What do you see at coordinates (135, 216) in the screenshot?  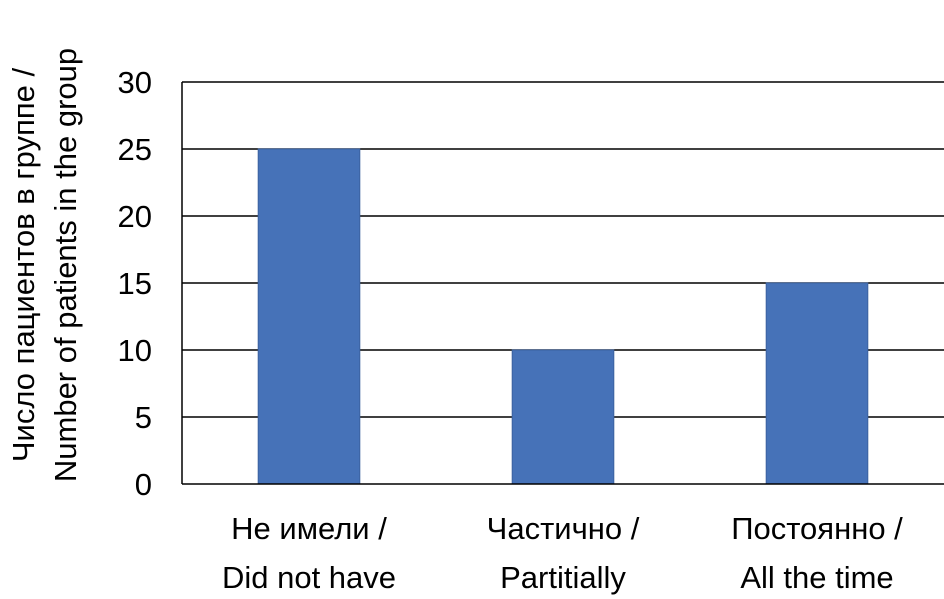 I see `y-tick-label-20: 20` at bounding box center [135, 216].